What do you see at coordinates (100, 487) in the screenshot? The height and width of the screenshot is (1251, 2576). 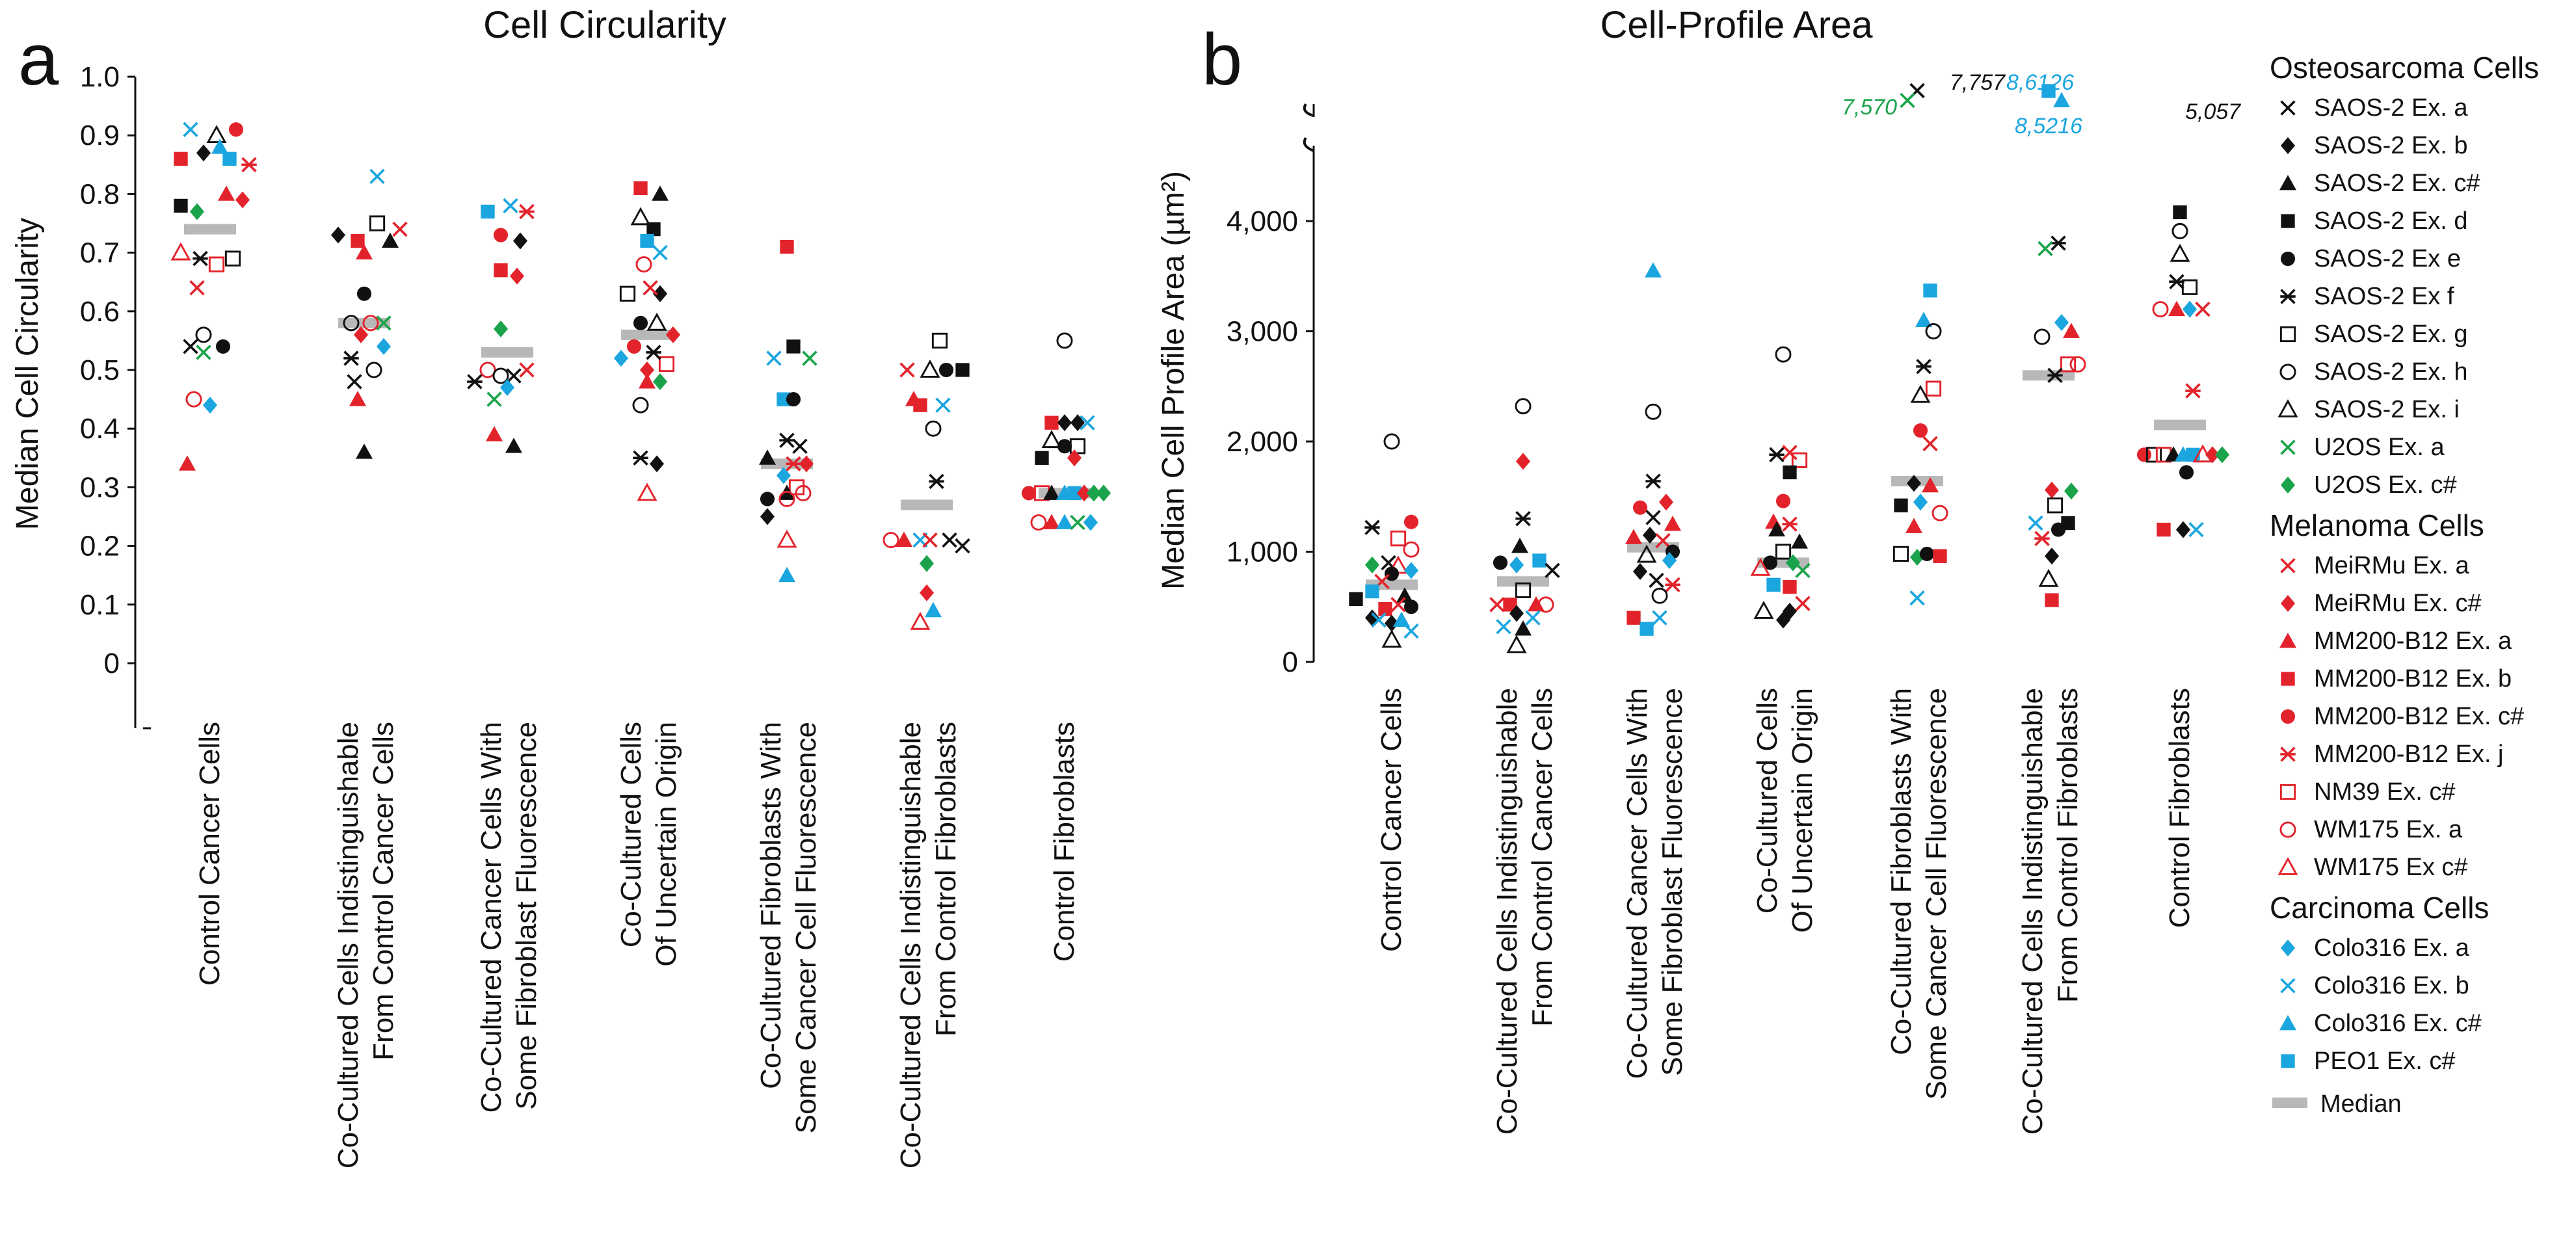 I see `y-tick-label: 0.3` at bounding box center [100, 487].